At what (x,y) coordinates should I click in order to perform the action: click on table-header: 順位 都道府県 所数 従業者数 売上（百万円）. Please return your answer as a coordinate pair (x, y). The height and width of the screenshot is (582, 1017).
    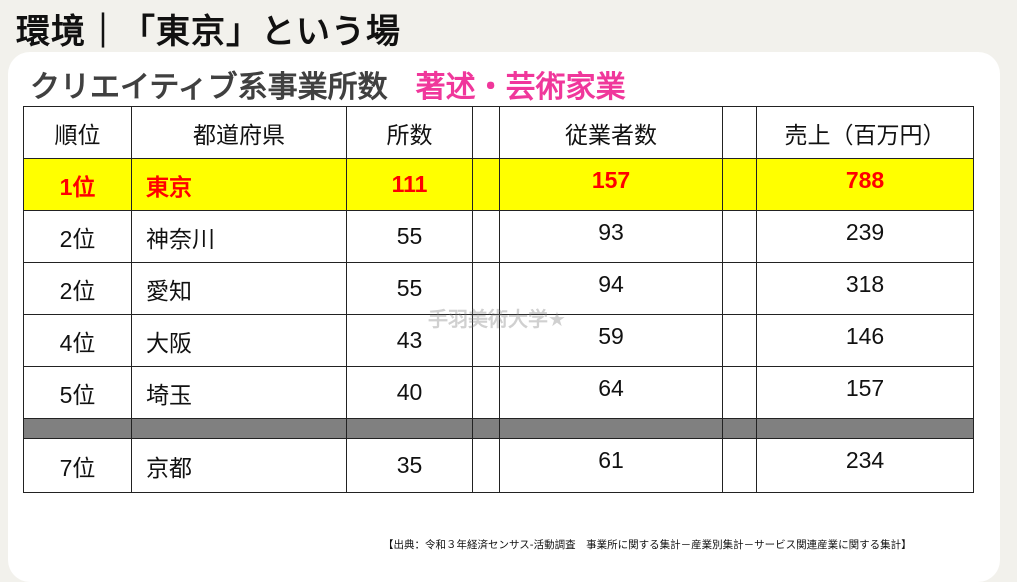
    Looking at the image, I should click on (498, 132).